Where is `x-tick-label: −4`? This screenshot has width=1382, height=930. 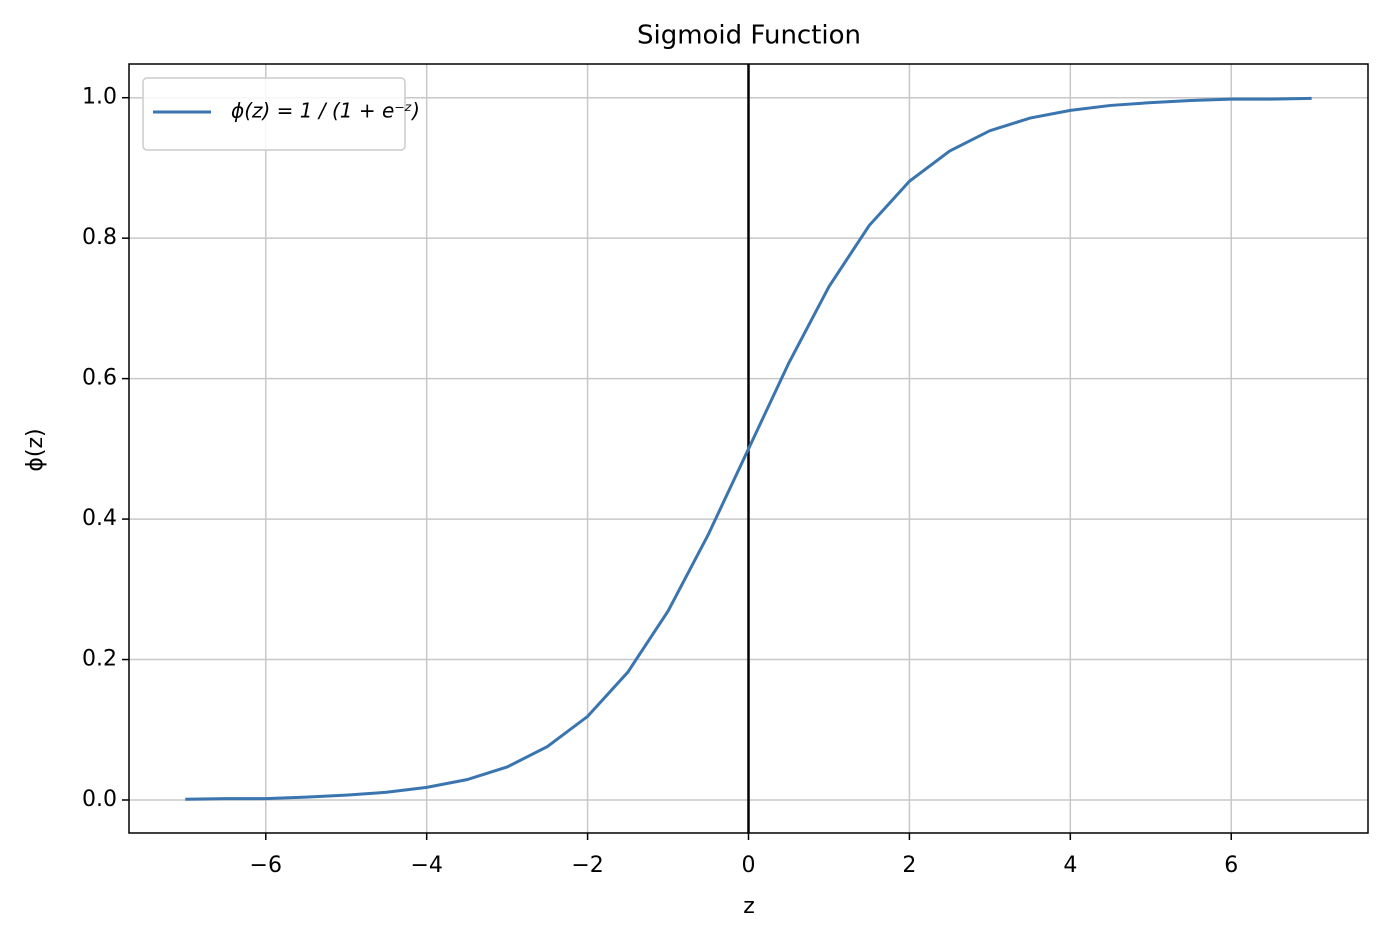
x-tick-label: −4 is located at coordinates (426, 865).